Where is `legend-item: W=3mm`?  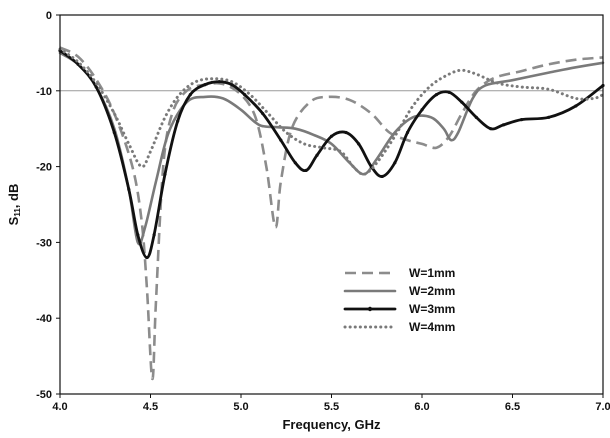 legend-item: W=3mm is located at coordinates (399, 309).